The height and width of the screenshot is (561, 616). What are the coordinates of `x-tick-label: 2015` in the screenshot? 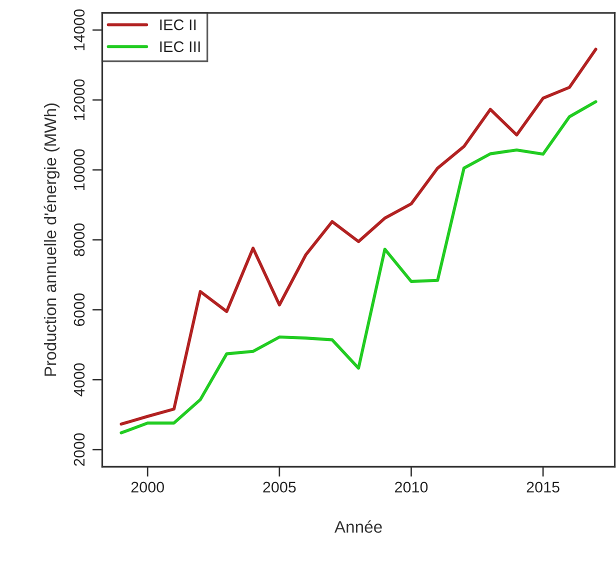 It's located at (543, 487).